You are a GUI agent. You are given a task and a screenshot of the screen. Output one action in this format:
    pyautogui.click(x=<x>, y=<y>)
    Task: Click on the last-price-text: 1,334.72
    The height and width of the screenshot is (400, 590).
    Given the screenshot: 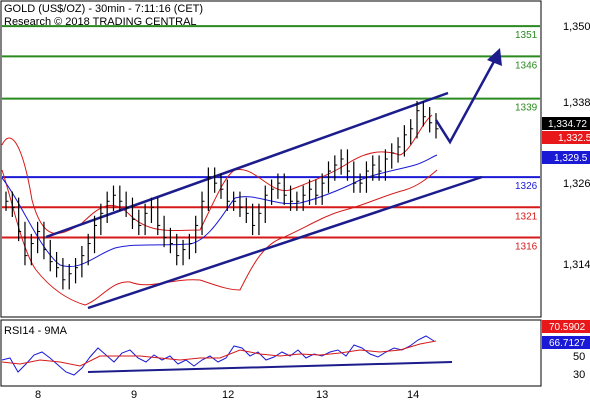 What is the action you would take?
    pyautogui.click(x=567, y=124)
    